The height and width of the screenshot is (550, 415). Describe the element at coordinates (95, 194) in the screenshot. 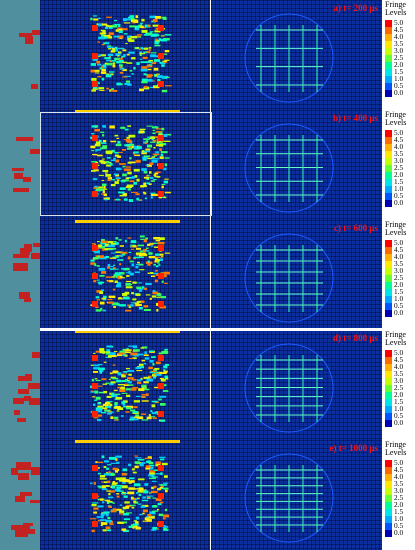

I see `hotspot` at that location.